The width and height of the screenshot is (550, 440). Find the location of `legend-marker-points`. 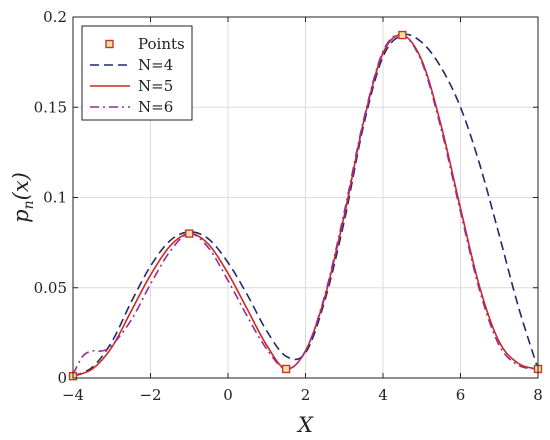

legend-marker-points is located at coordinates (109, 44).